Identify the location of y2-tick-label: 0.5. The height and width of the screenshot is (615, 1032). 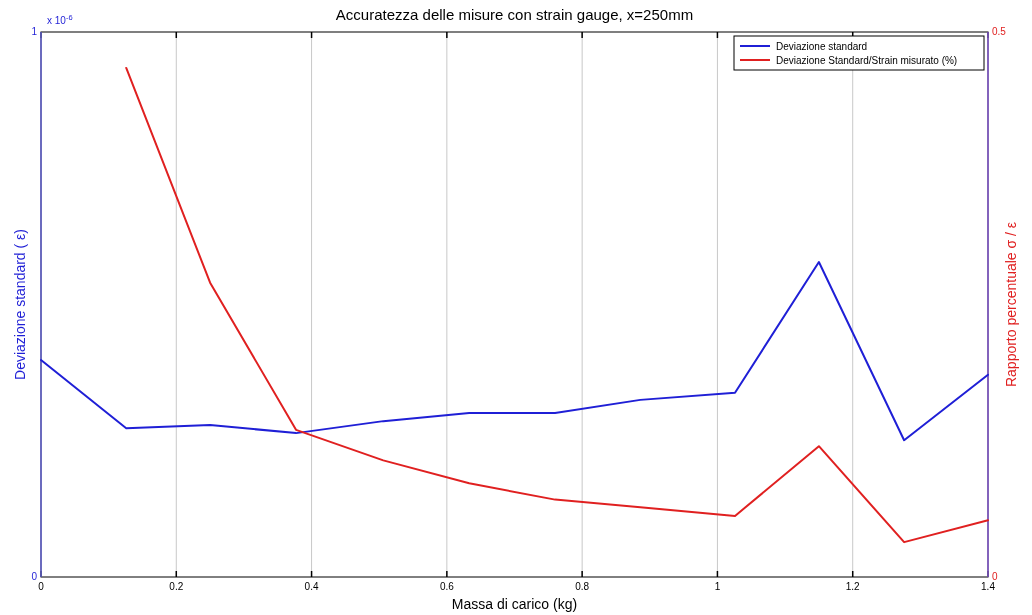
(999, 31).